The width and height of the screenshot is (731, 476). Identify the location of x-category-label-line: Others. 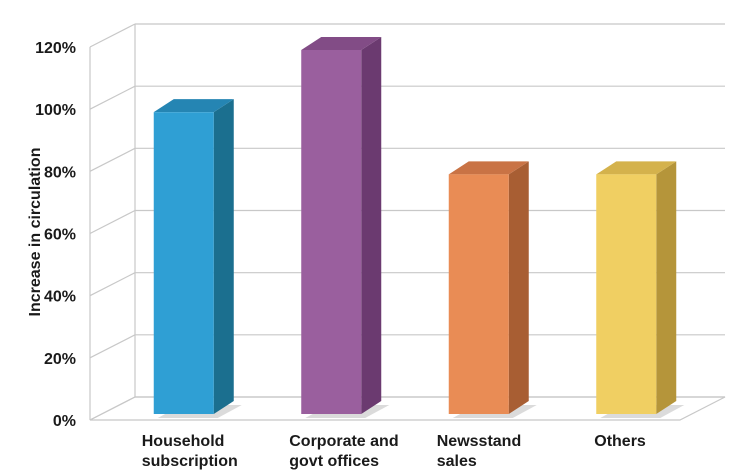
(620, 441).